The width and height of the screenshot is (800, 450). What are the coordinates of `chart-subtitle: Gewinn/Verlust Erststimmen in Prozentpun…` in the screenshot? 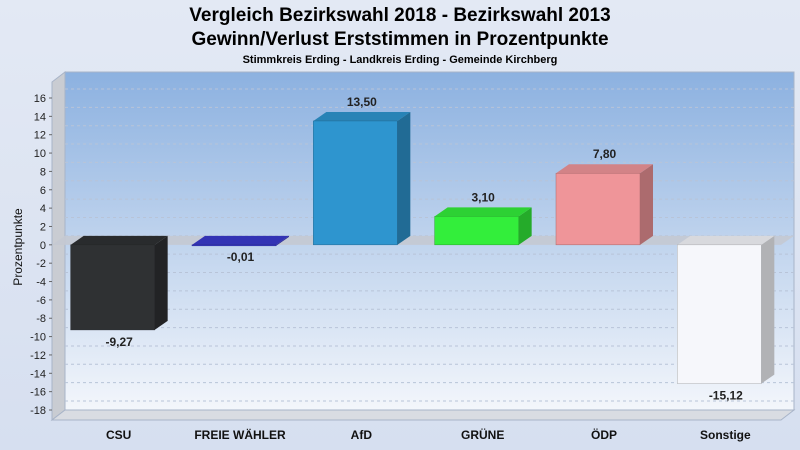 It's located at (400, 39).